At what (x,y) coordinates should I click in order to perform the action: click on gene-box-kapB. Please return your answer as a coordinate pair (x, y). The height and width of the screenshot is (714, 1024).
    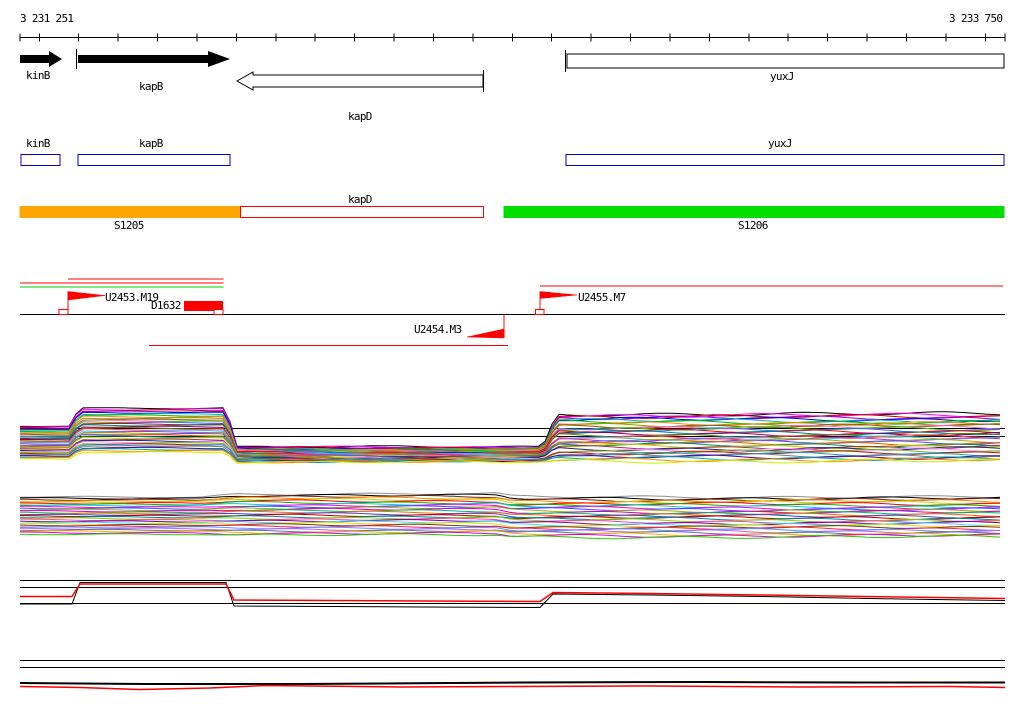
    Looking at the image, I should click on (154, 160).